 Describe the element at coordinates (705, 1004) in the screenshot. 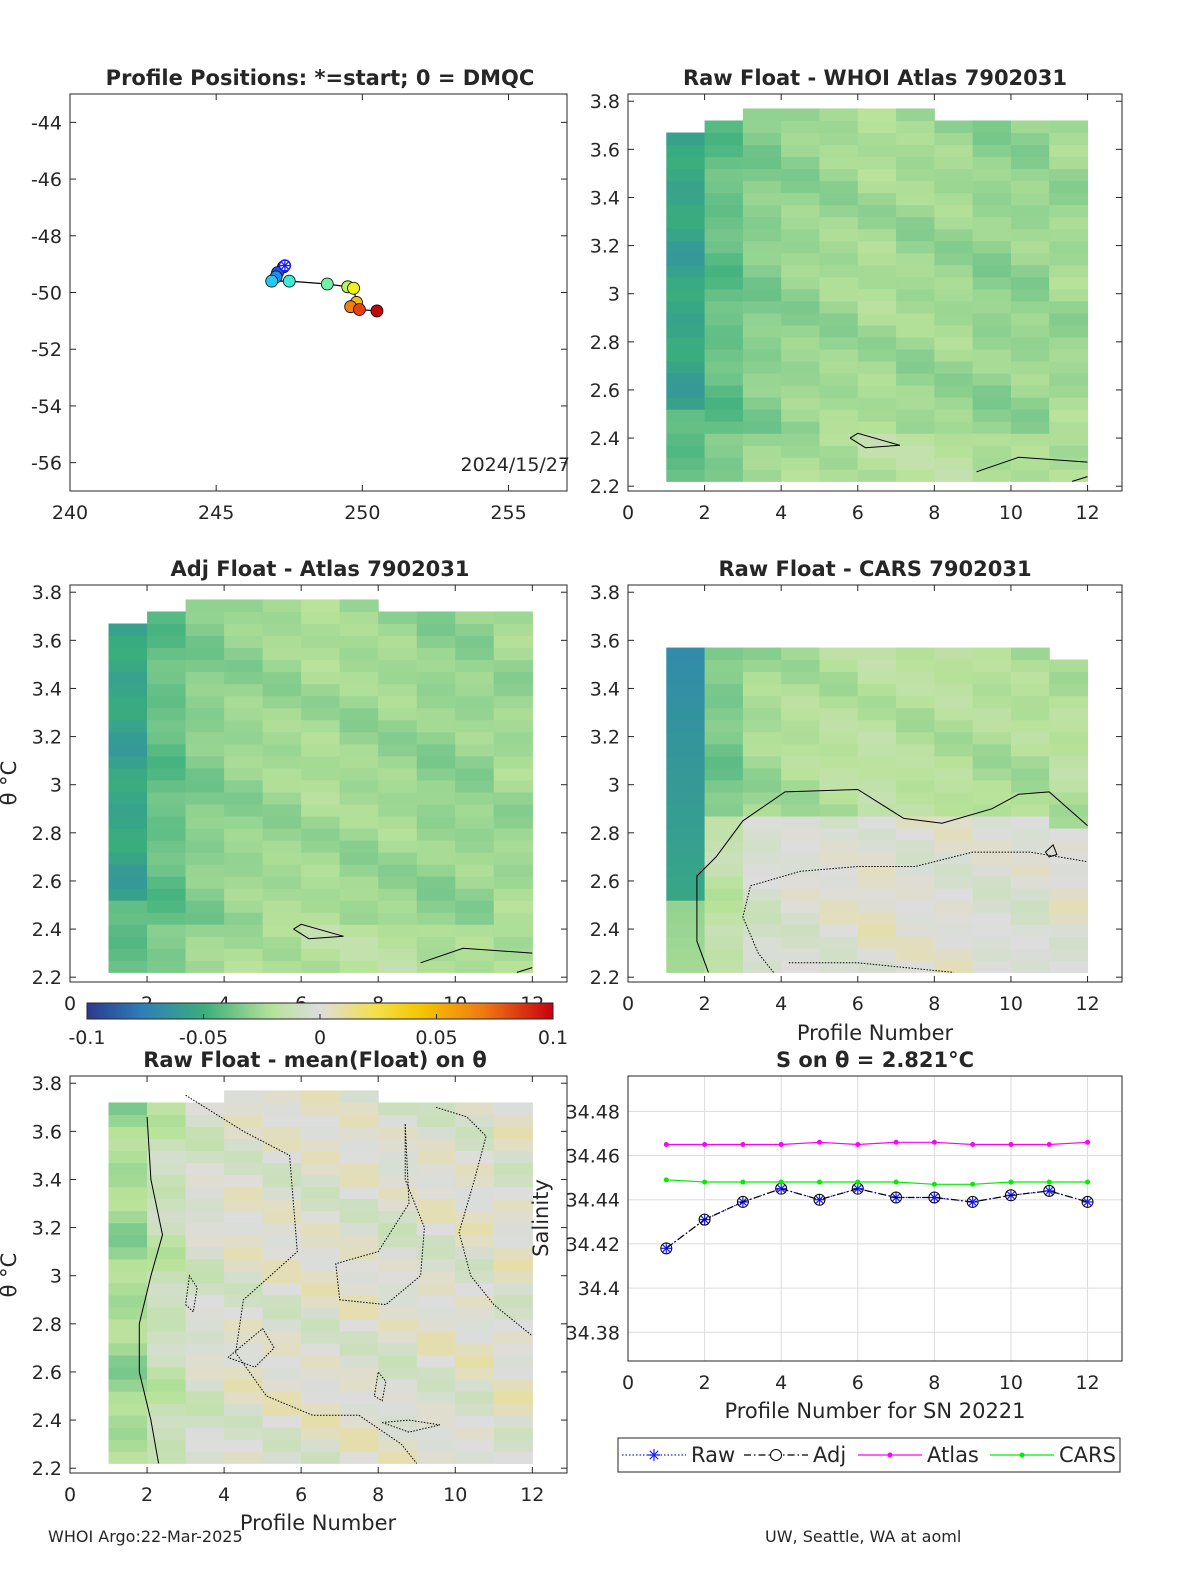

I see `raw-cars-xtick-label: 2` at that location.